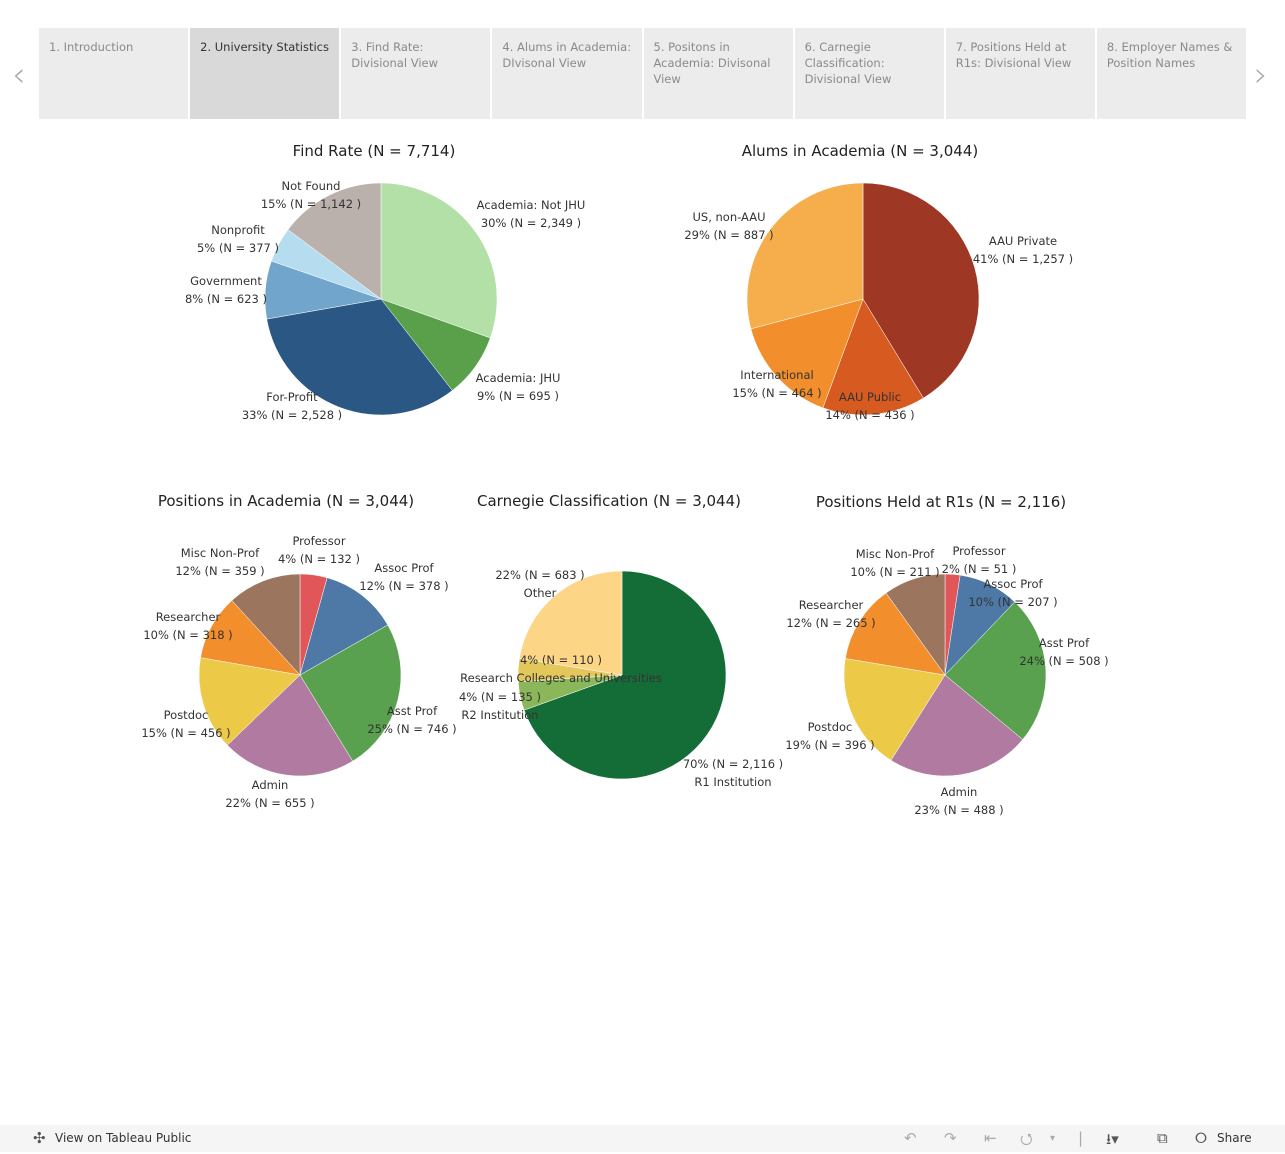 The height and width of the screenshot is (1154, 1285). Describe the element at coordinates (19, 75) in the screenshot. I see `previous-tab-arrow: ‹` at that location.